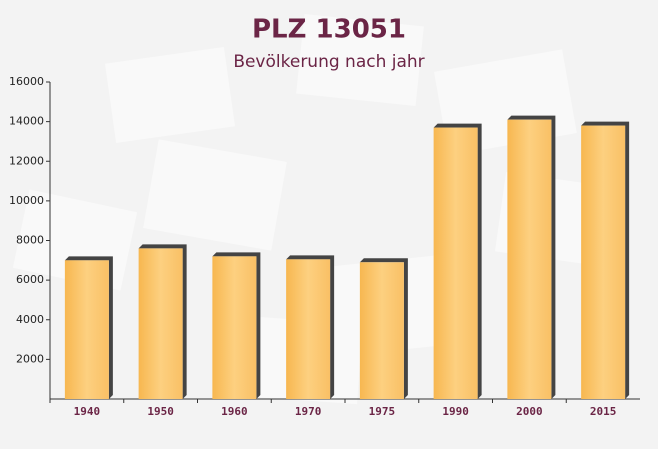 The height and width of the screenshot is (449, 658). Describe the element at coordinates (30, 240) in the screenshot. I see `y-tick-label: 8000` at that location.